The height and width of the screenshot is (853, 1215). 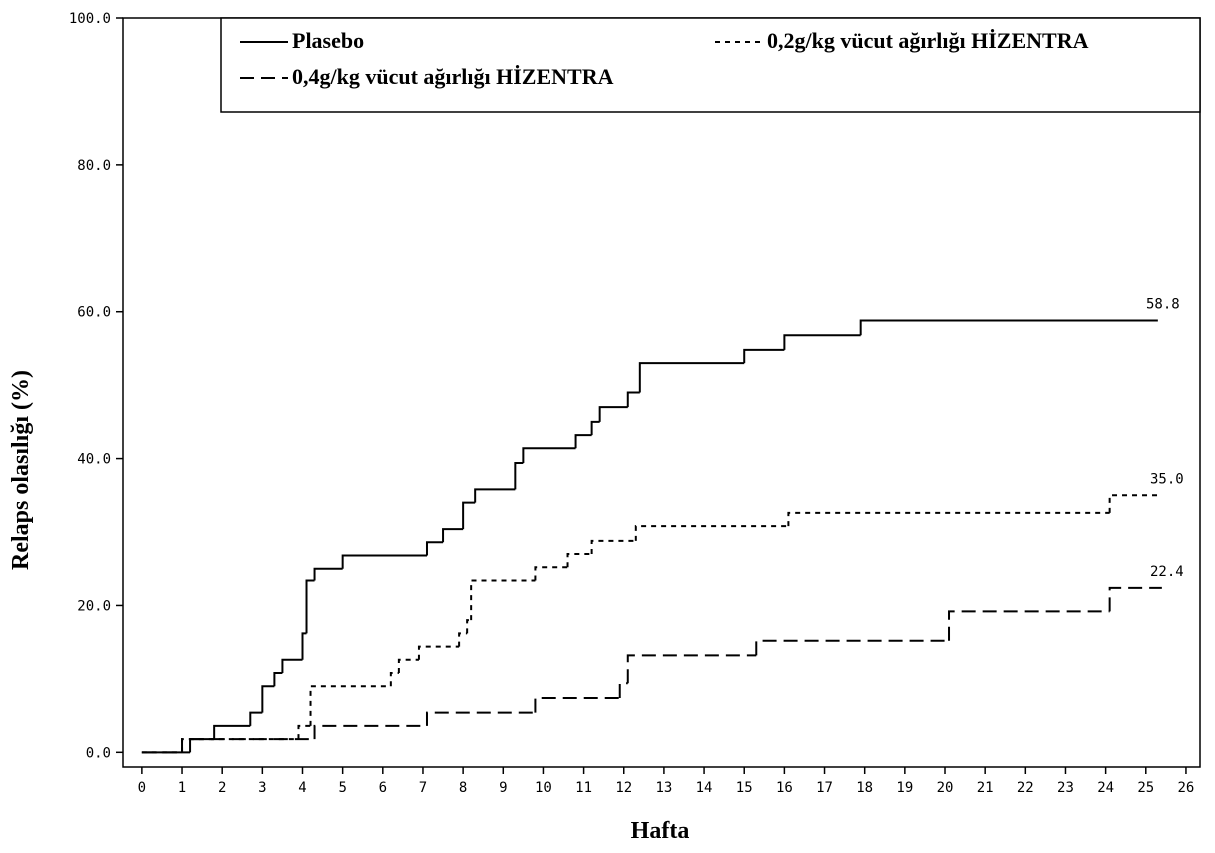 I want to click on x-tick-label: 6, so click(x=383, y=788).